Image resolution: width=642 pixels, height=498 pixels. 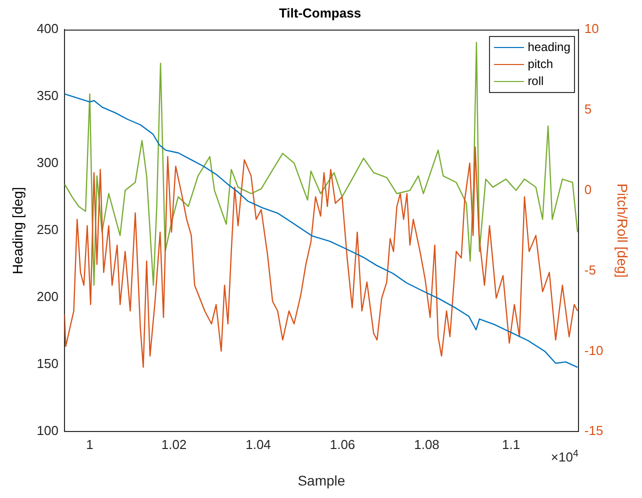 What do you see at coordinates (47, 230) in the screenshot?
I see `y-tick-label: 250` at bounding box center [47, 230].